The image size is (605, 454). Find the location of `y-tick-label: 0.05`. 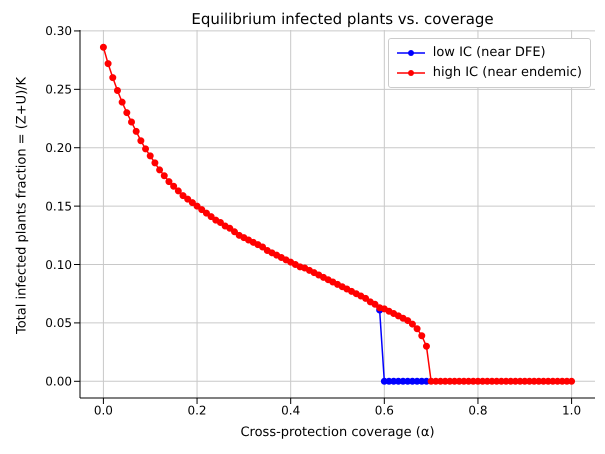

y-tick-label: 0.05 is located at coordinates (58, 323).